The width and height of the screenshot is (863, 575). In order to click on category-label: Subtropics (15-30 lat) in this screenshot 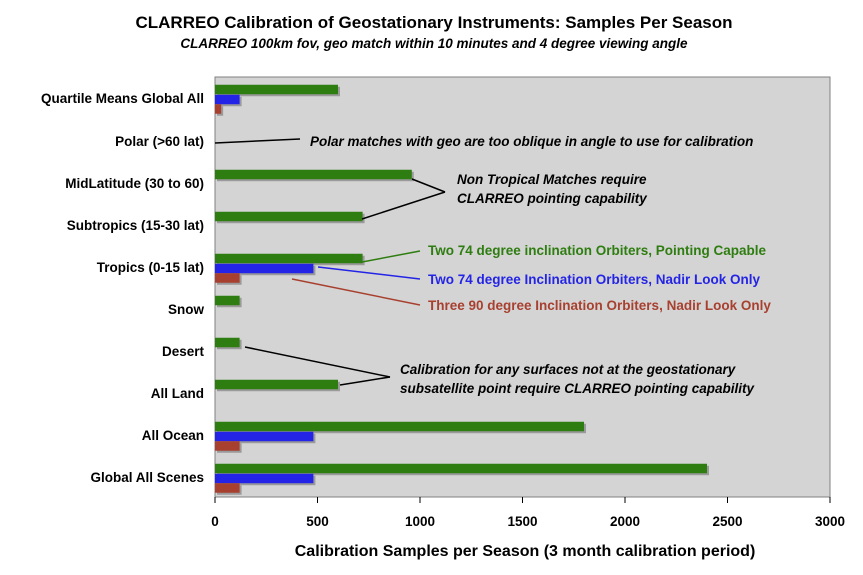, I will do `click(135, 225)`.